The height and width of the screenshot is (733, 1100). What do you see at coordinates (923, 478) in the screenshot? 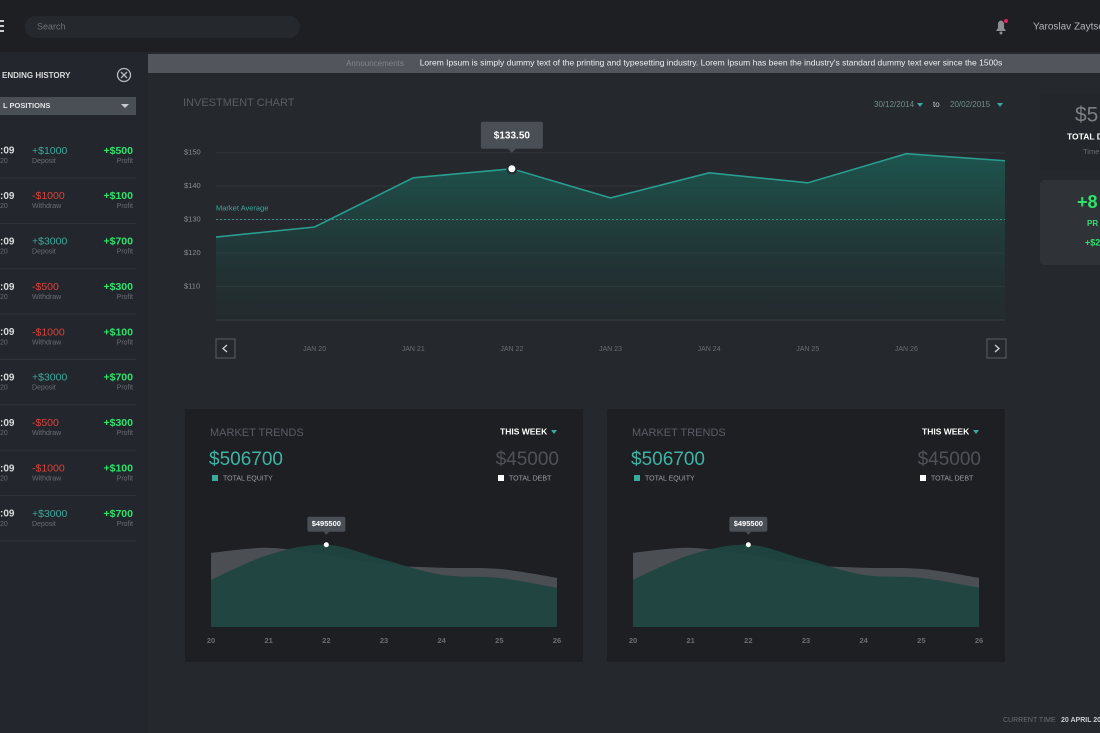
I see `legend-swatch` at bounding box center [923, 478].